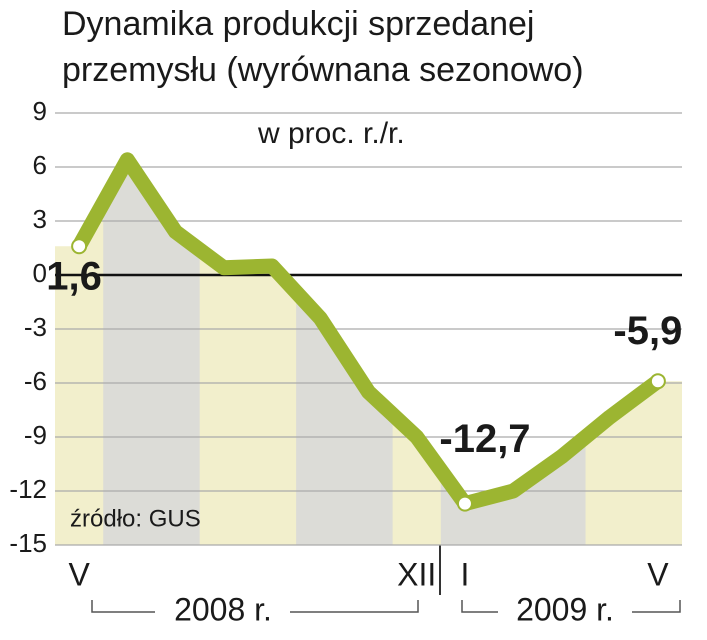 This screenshot has width=707, height=640. I want to click on year-label: 2008 r., so click(223, 609).